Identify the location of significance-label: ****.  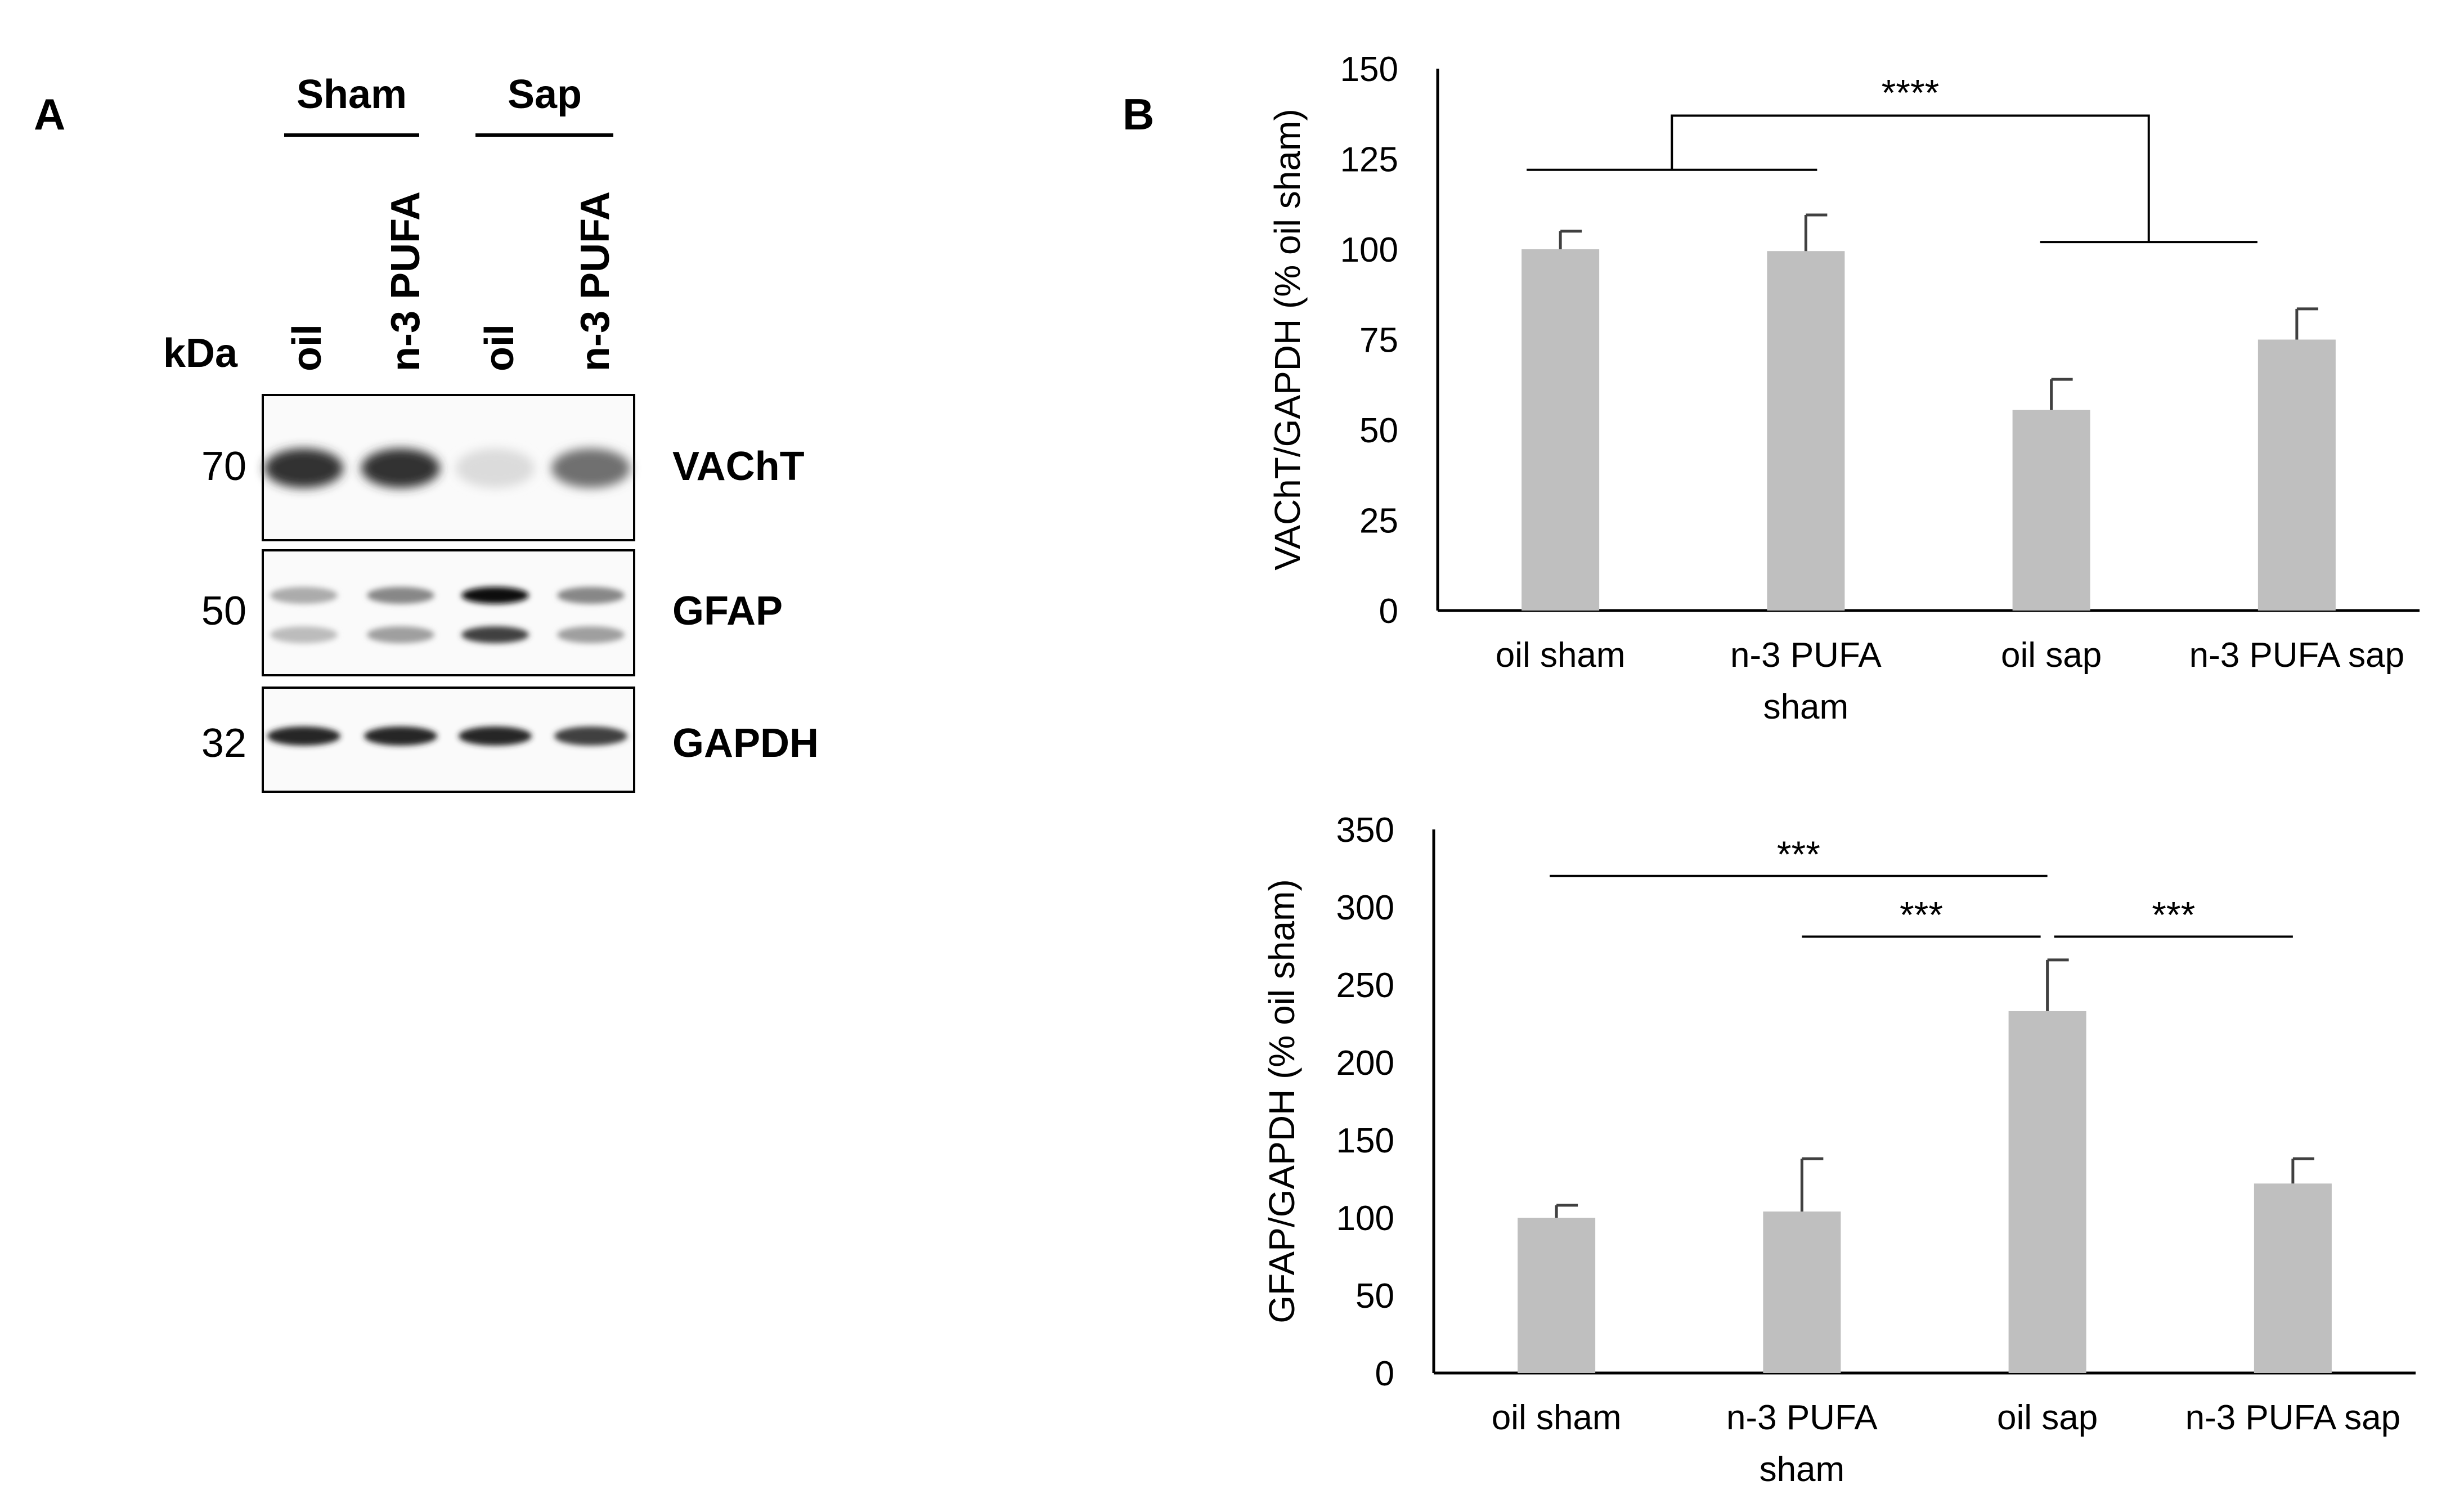
(1911, 92).